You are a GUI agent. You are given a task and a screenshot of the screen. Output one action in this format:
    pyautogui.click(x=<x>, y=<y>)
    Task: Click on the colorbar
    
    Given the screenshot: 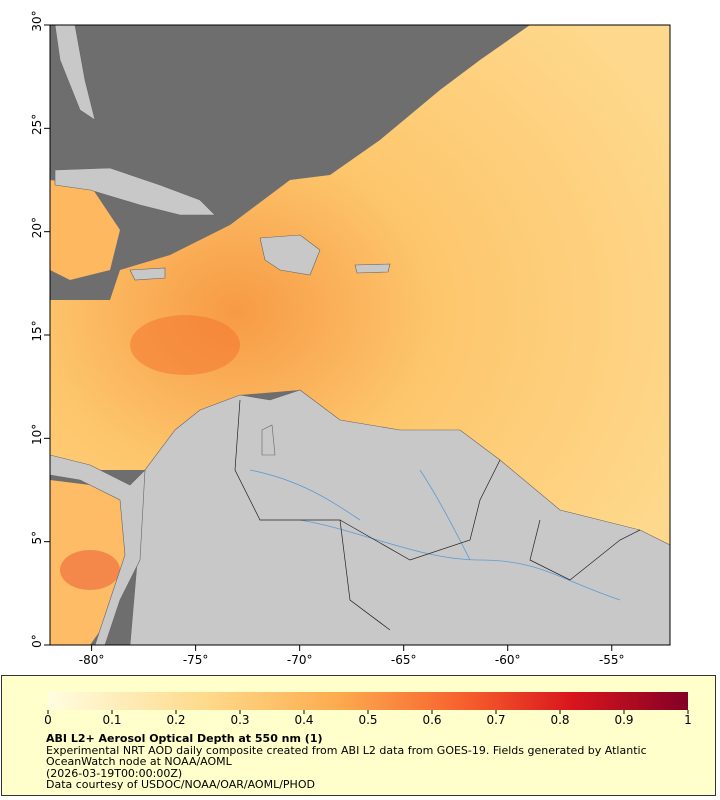 What is the action you would take?
    pyautogui.click(x=368, y=701)
    